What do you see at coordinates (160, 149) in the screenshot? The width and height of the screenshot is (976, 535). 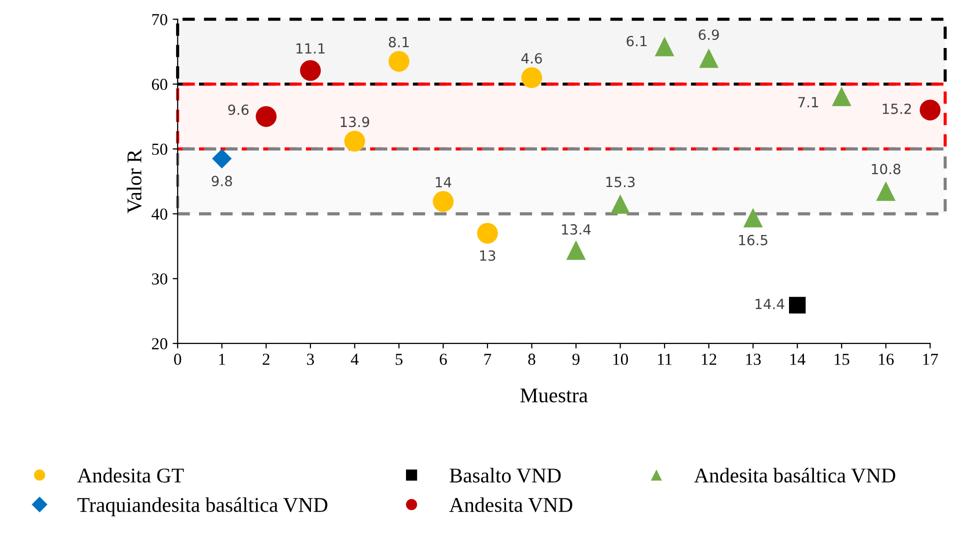 I see `y-tick-label: 50` at bounding box center [160, 149].